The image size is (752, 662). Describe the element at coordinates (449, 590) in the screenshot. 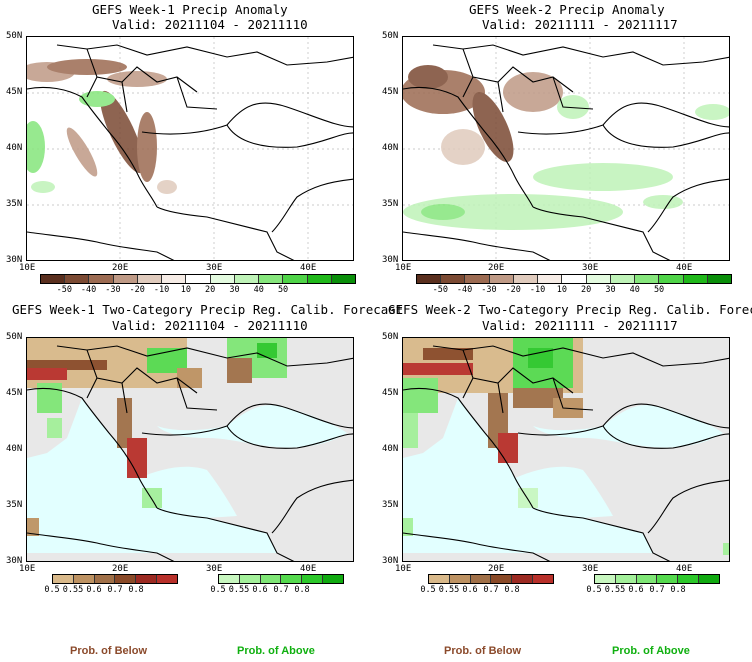

I see `below-colorbar-tick-label: 0.55` at that location.